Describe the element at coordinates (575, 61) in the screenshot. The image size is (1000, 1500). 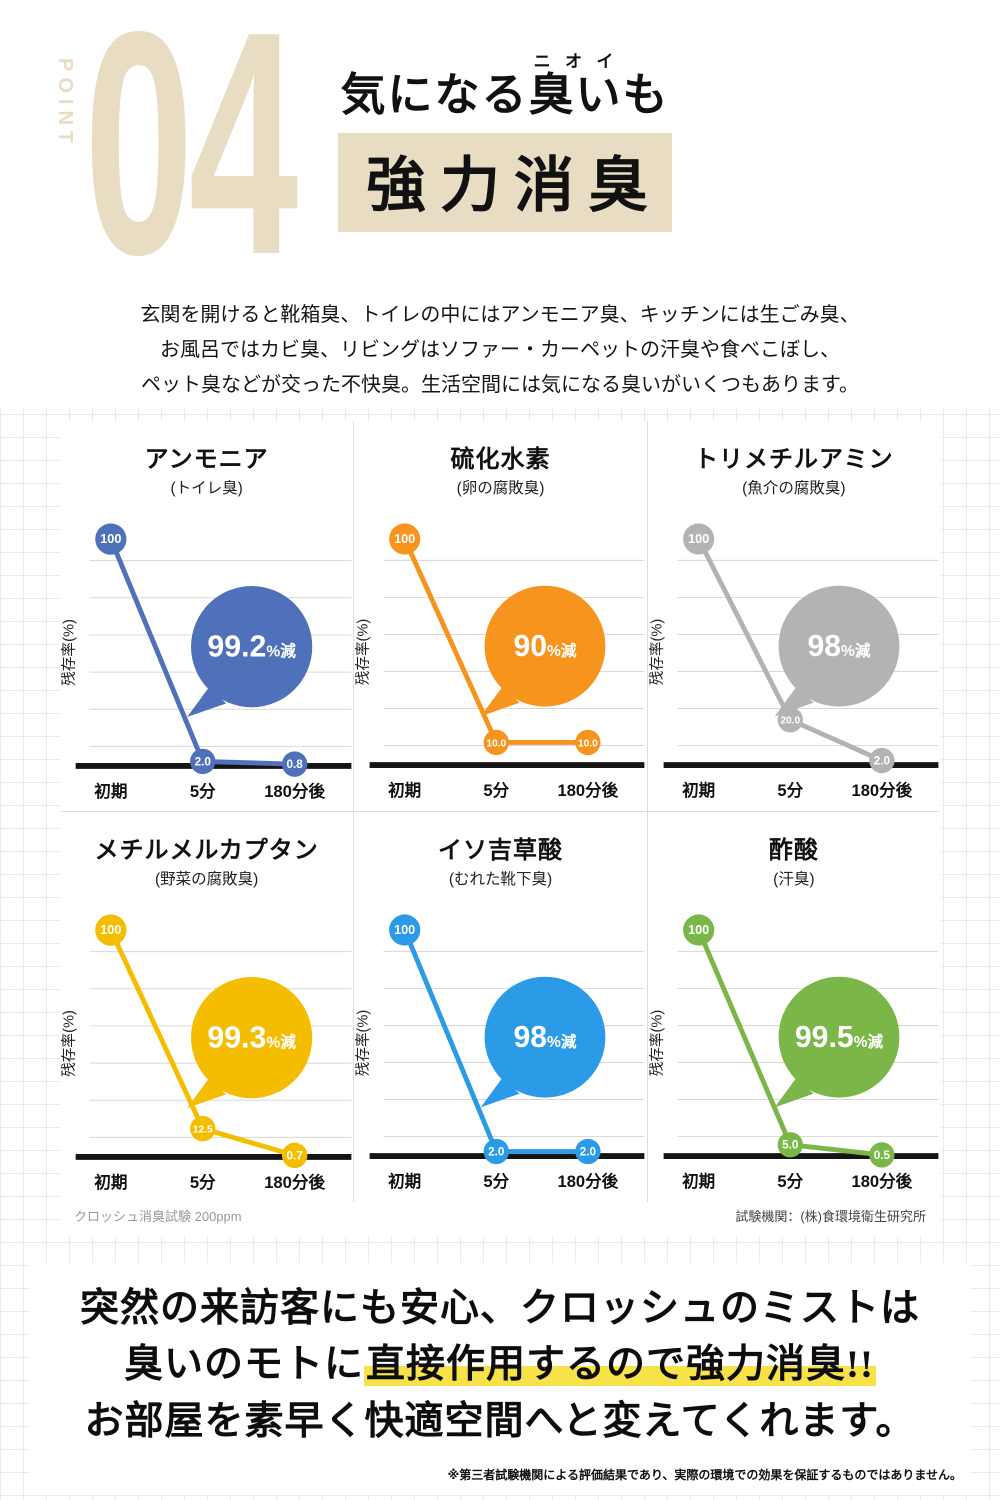
I see `headline-furigana: ニオイ` at that location.